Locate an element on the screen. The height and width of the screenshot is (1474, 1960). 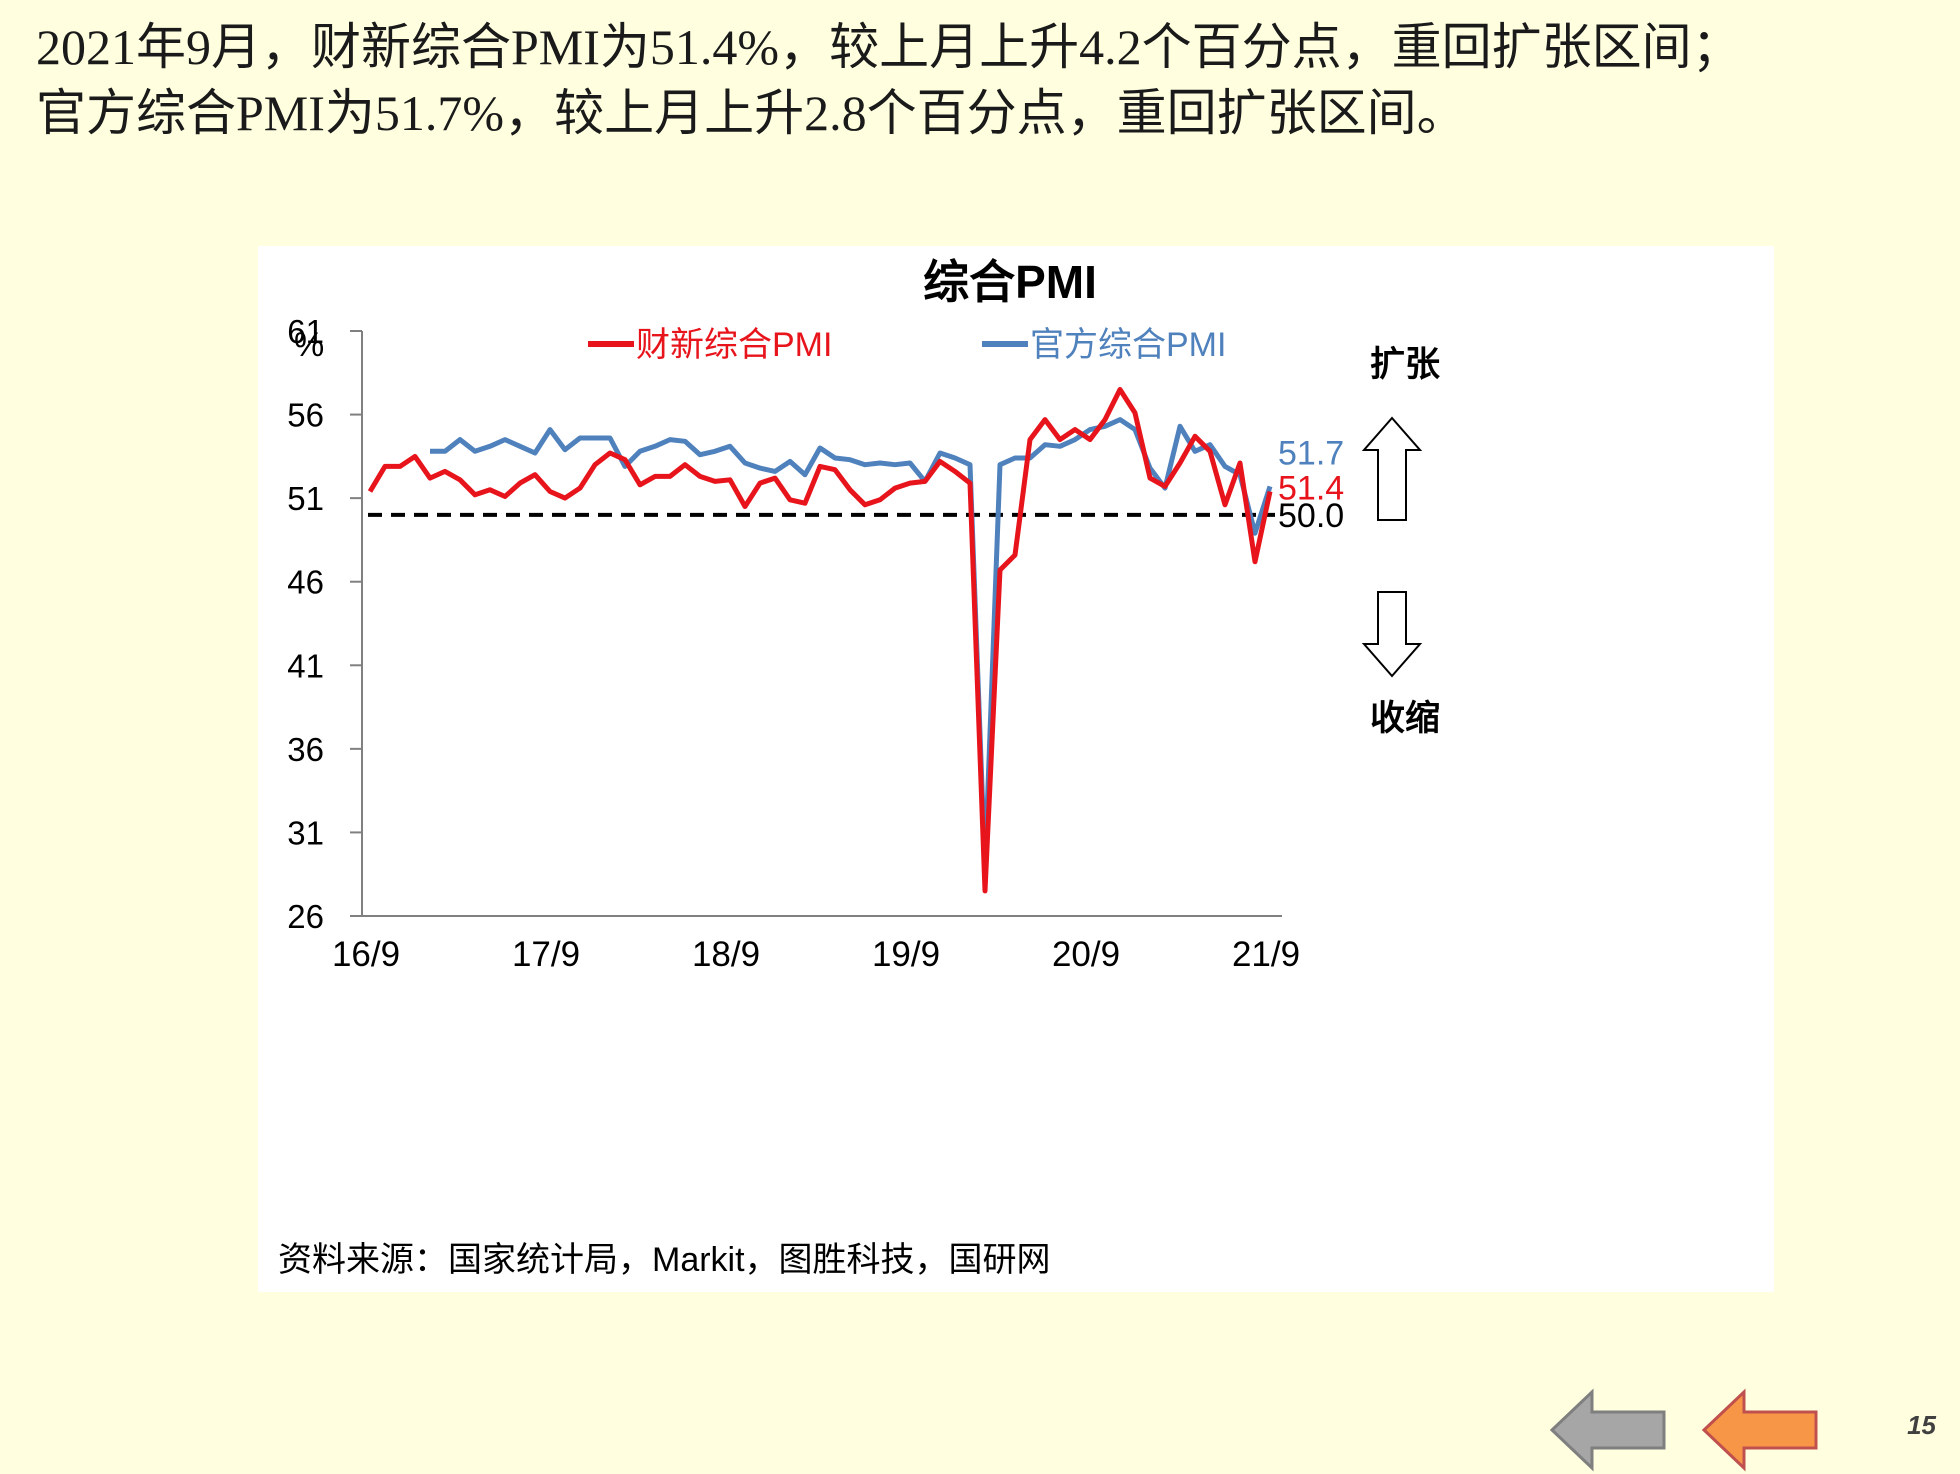
reference-value-label: 50.0 is located at coordinates (1311, 516).